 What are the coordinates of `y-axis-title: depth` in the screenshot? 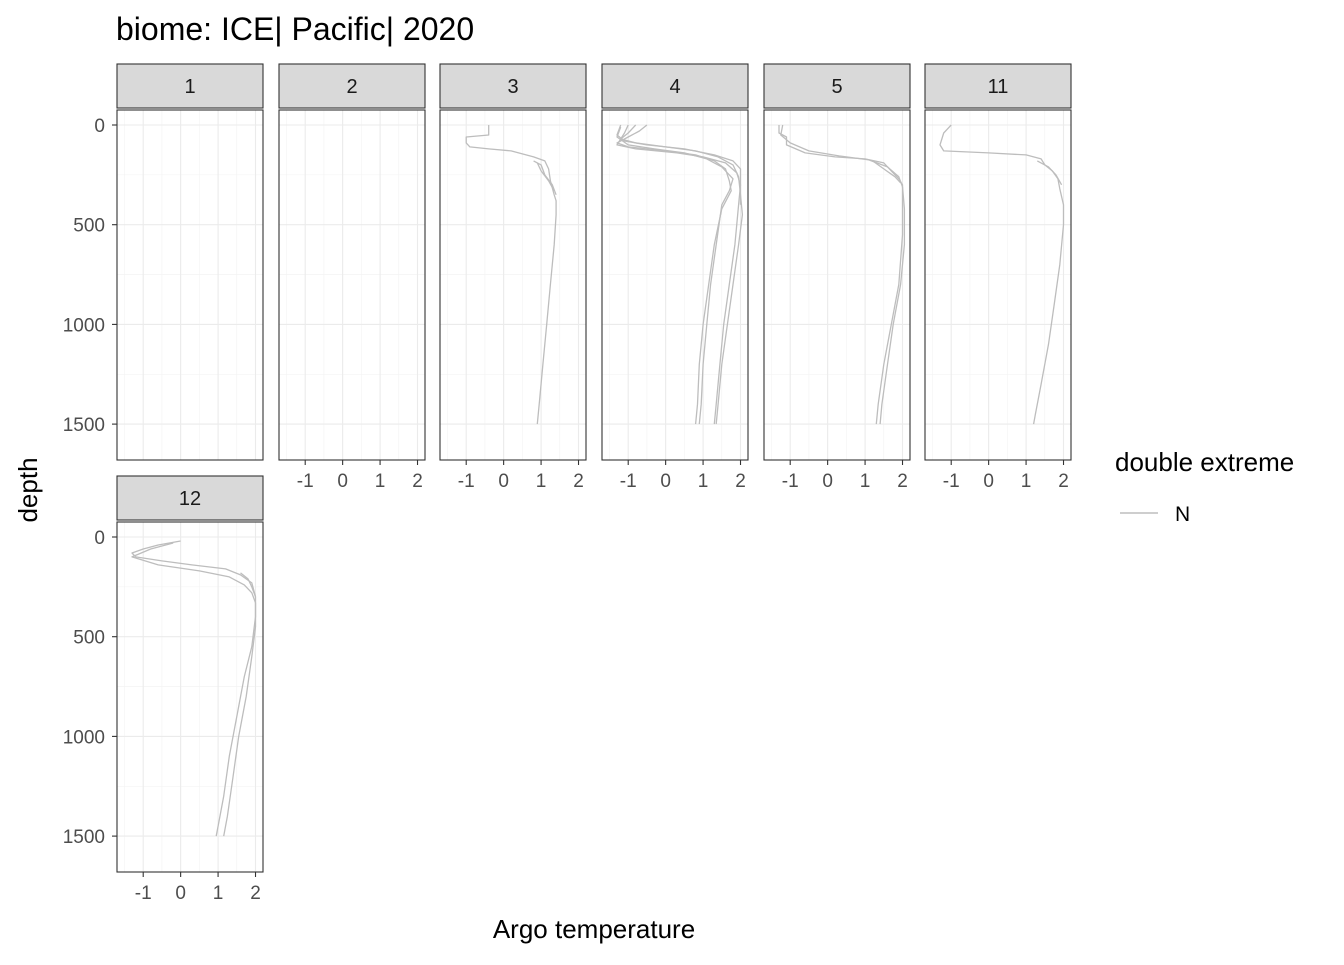 It's located at (28, 489).